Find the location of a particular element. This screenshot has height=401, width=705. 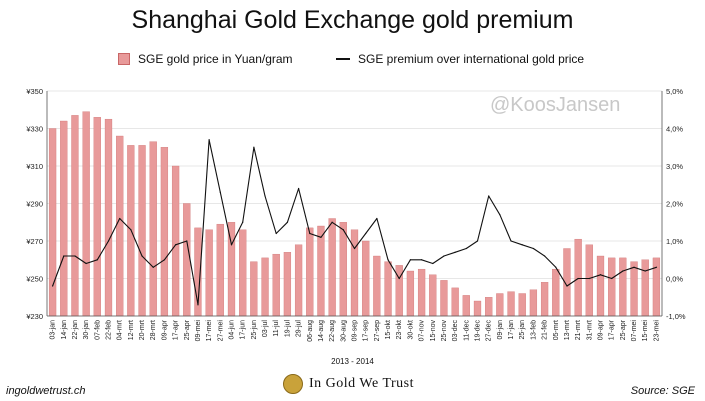

x-tick-label: 05-mrt is located at coordinates (556, 330).